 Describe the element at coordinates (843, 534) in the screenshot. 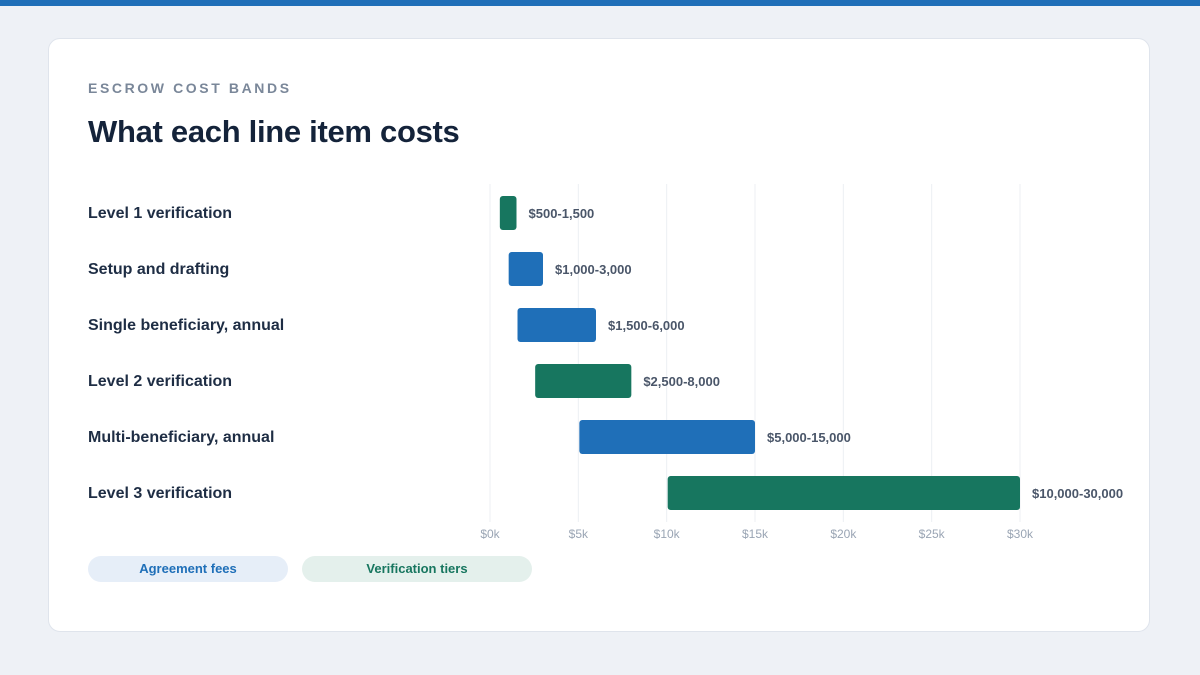

I see `x-tick-label: $20k` at that location.